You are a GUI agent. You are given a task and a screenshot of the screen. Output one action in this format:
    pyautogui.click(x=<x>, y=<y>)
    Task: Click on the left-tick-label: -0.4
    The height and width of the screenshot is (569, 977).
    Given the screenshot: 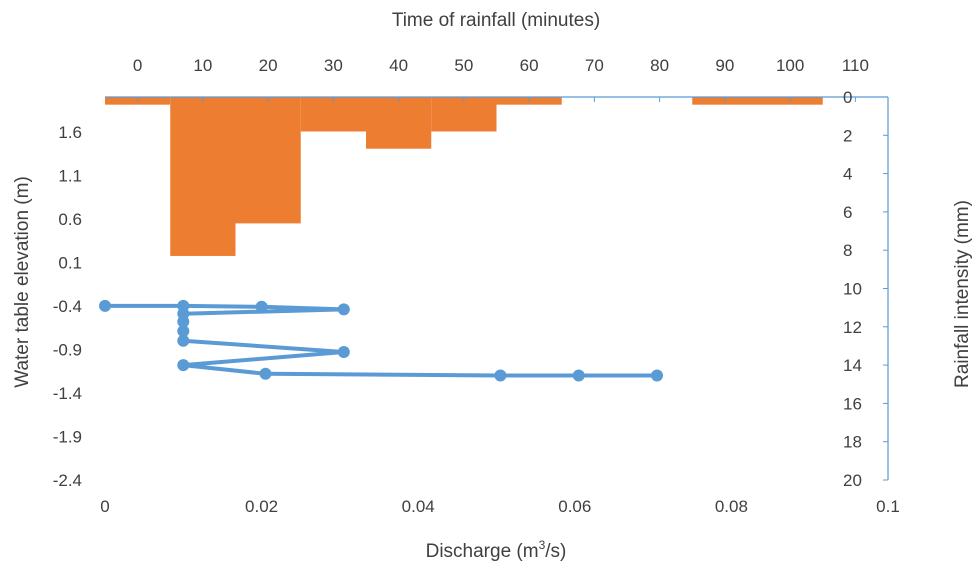 What is the action you would take?
    pyautogui.click(x=67, y=306)
    